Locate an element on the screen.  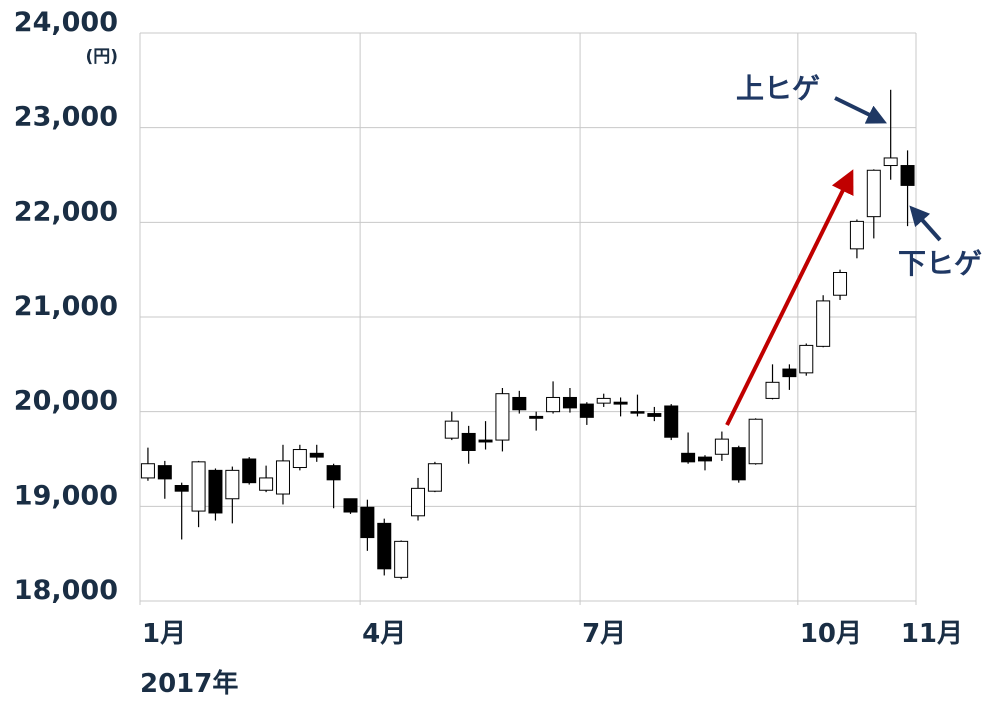
y-tick-label: 19,000 is located at coordinates (66, 495).